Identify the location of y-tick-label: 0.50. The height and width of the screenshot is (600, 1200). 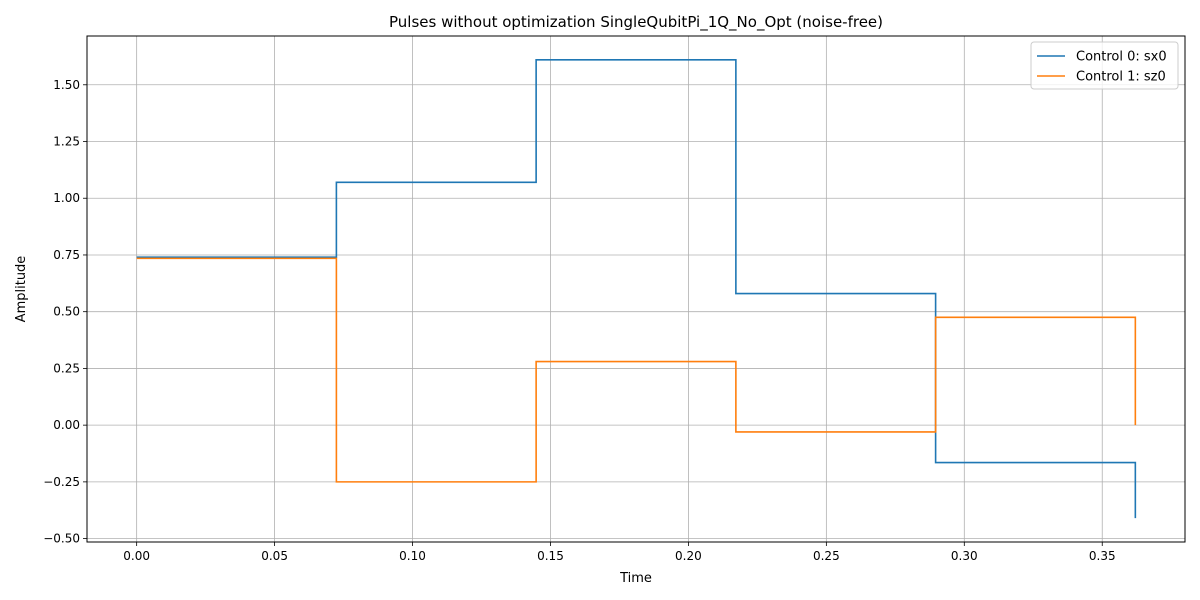
(66, 312).